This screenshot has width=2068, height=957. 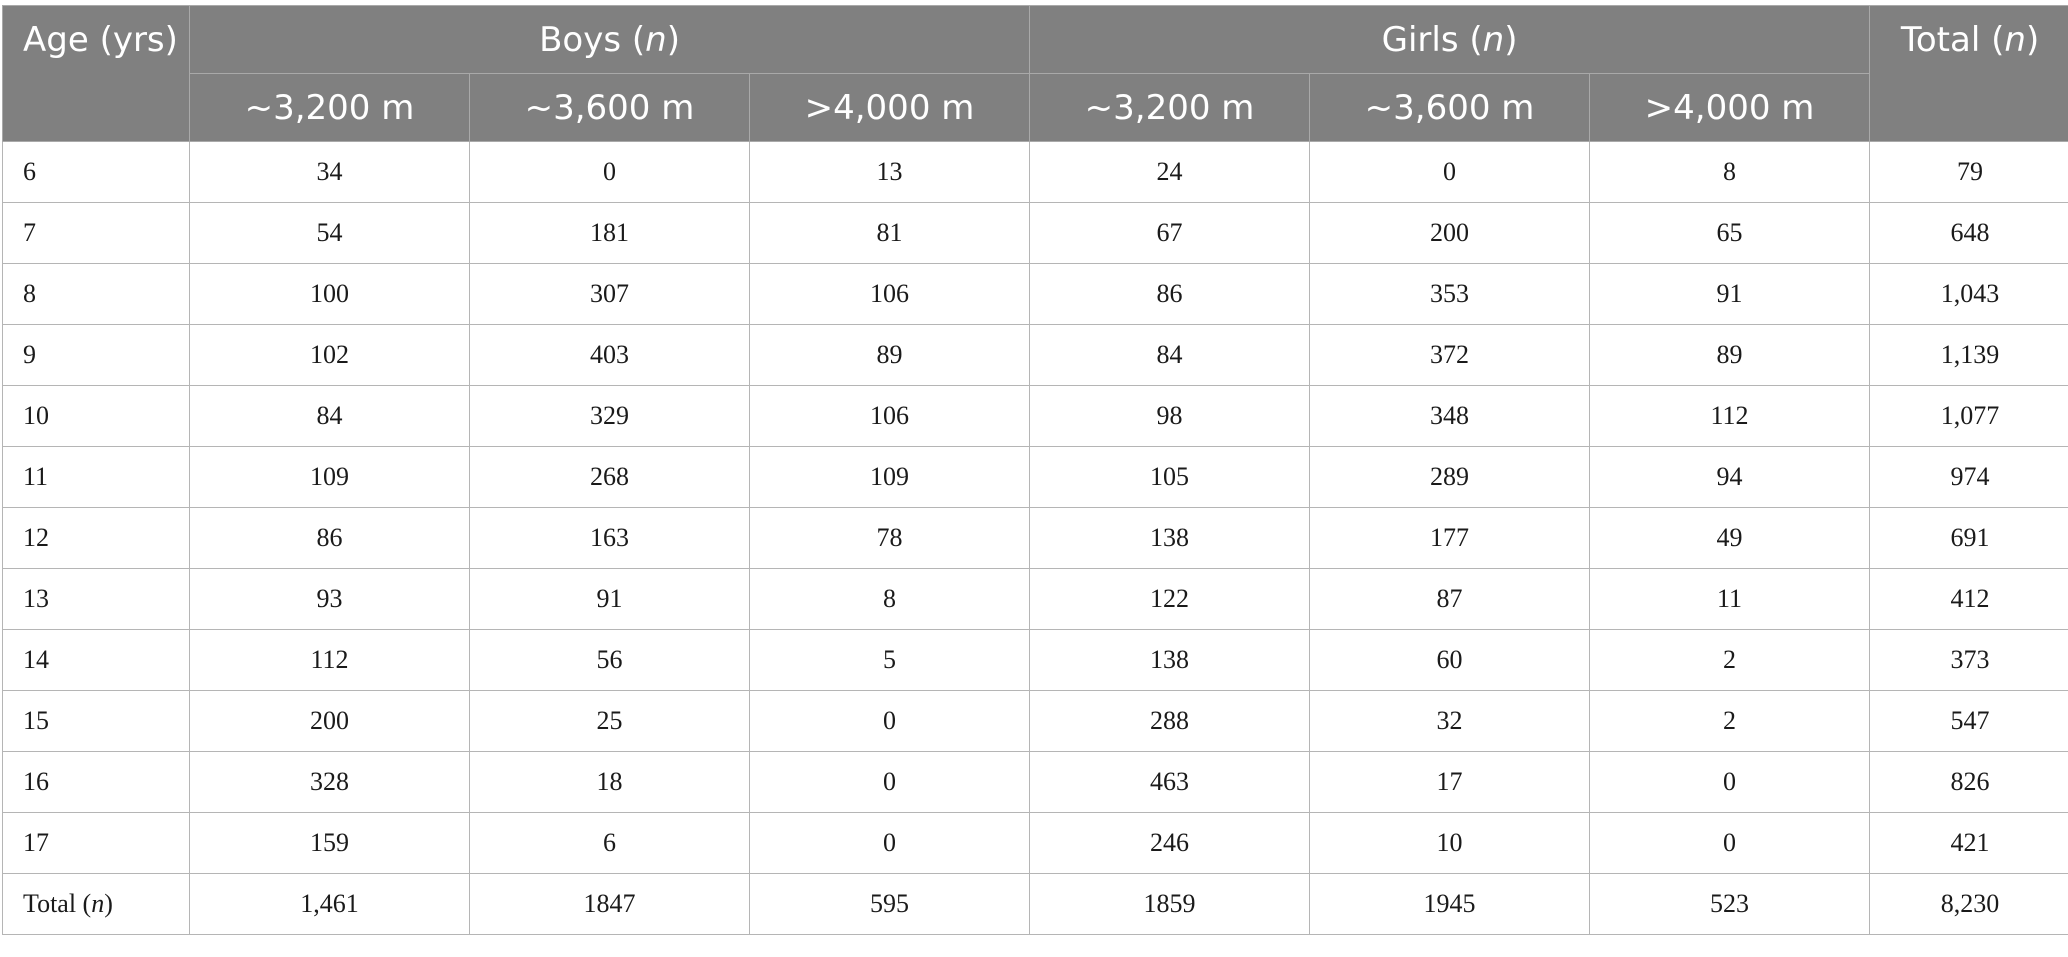 What do you see at coordinates (1730, 107) in the screenshot?
I see `girls-altitude-4000-header: >4,000 m` at bounding box center [1730, 107].